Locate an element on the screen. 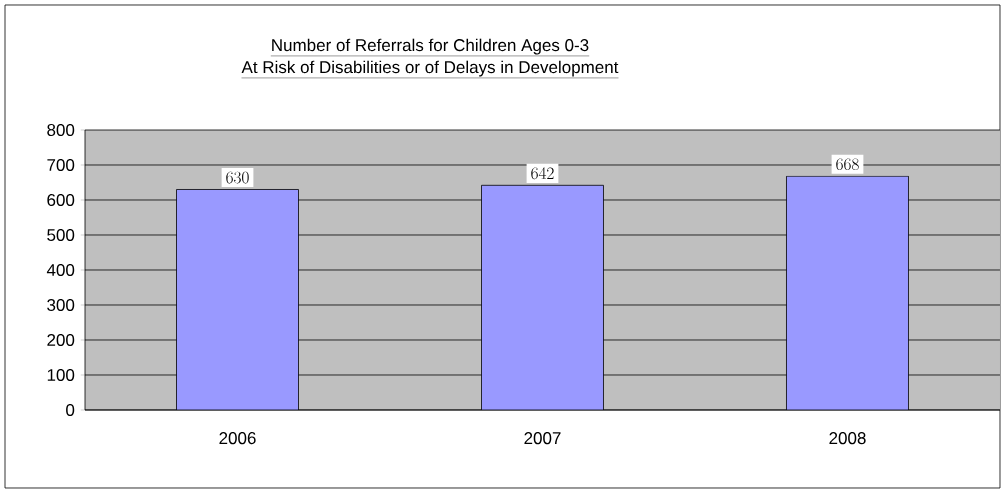 The height and width of the screenshot is (493, 1005). data-label: 668 is located at coordinates (847, 164).